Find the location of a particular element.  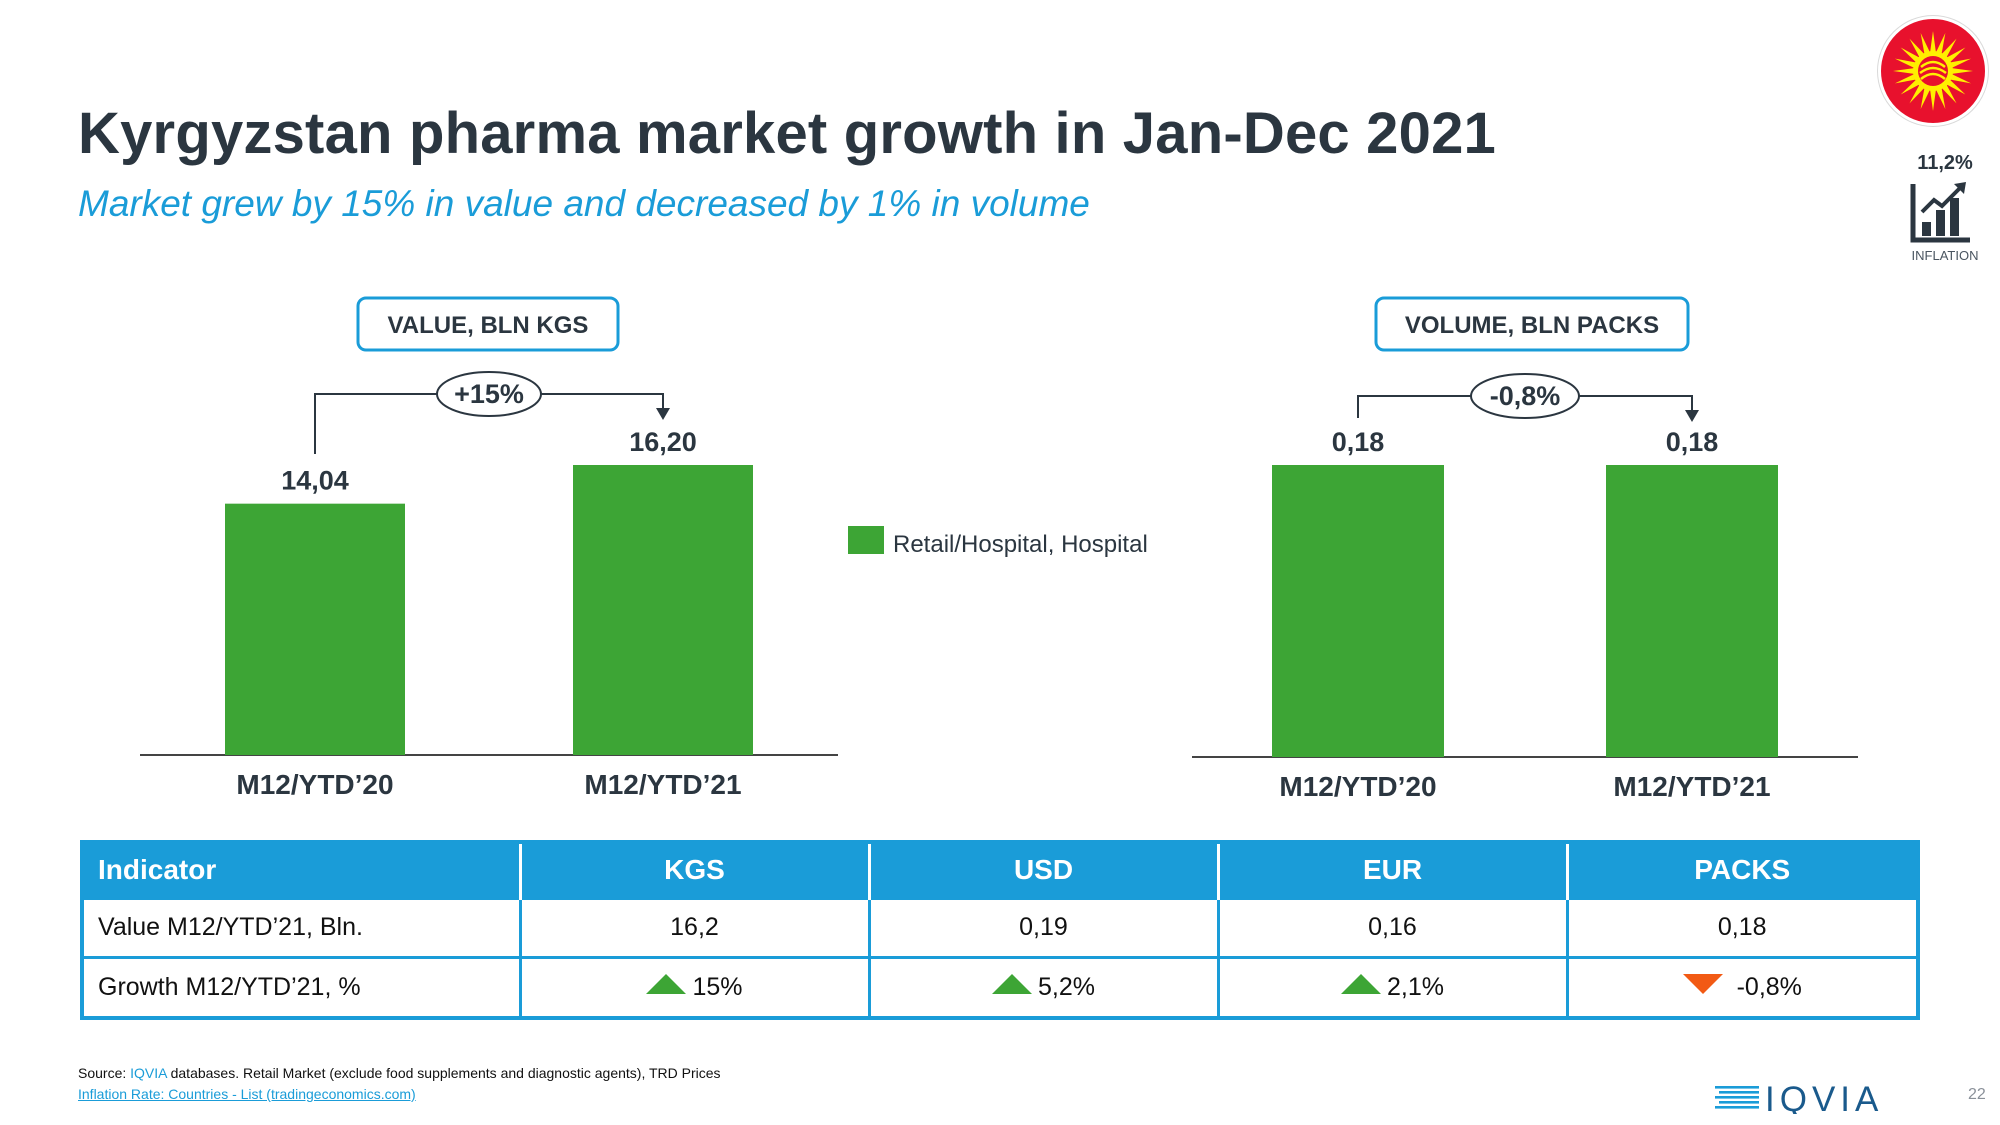

header-usd: USD is located at coordinates (1044, 871).